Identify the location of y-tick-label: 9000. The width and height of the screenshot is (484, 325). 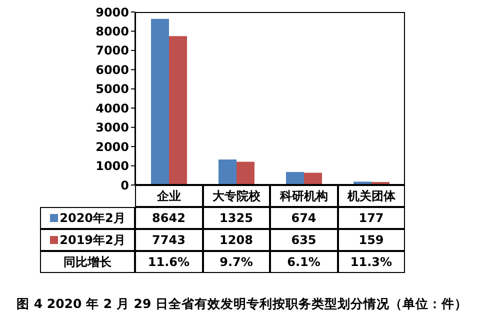
(112, 12).